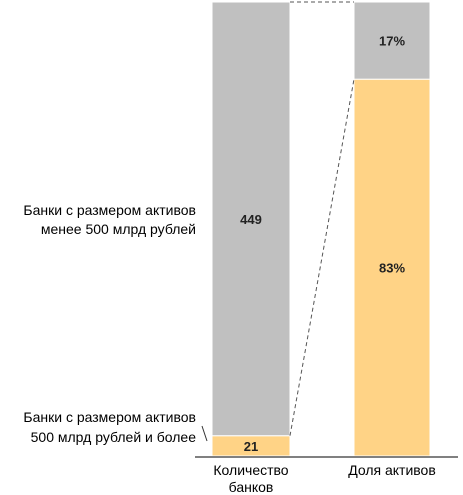  I want to click on series-label-leader, so click(204, 433).